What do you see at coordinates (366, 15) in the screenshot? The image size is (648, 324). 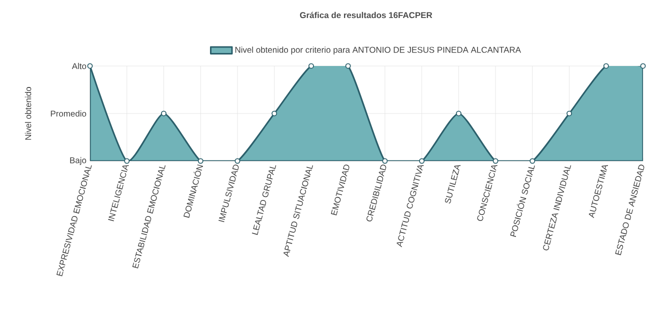 I see `chart-title: Gráfica de resultados 16FACPER` at bounding box center [366, 15].